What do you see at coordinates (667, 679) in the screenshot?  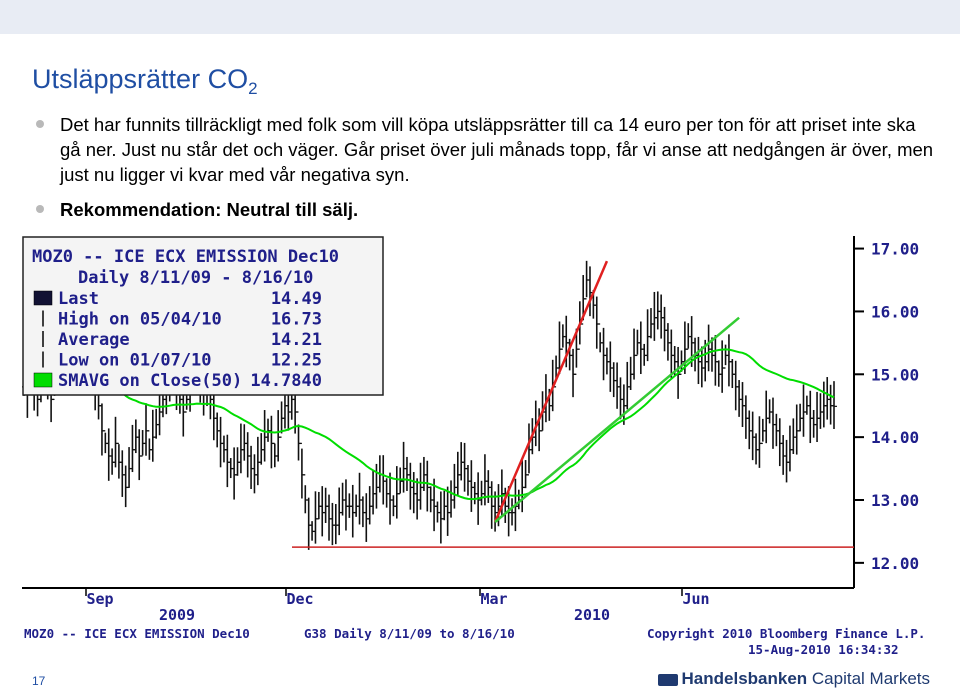 I see `handelsbanken-logo-icon` at bounding box center [667, 679].